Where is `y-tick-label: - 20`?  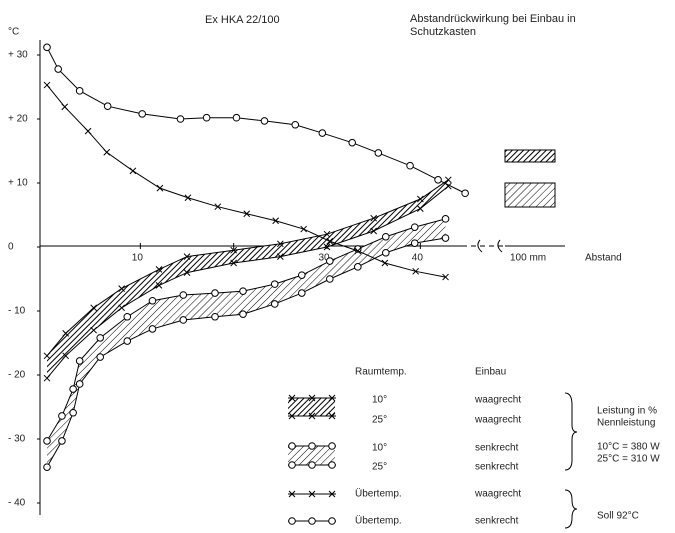 y-tick-label: - 20 is located at coordinates (17, 375).